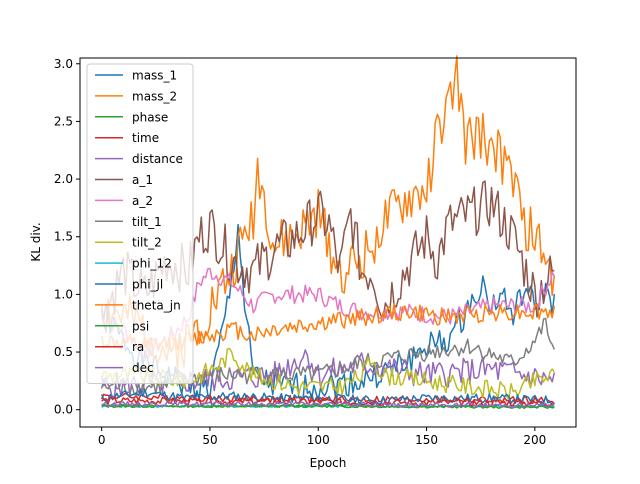 The image size is (640, 484). What do you see at coordinates (63, 294) in the screenshot?
I see `y-tick-label: 1.0` at bounding box center [63, 294].